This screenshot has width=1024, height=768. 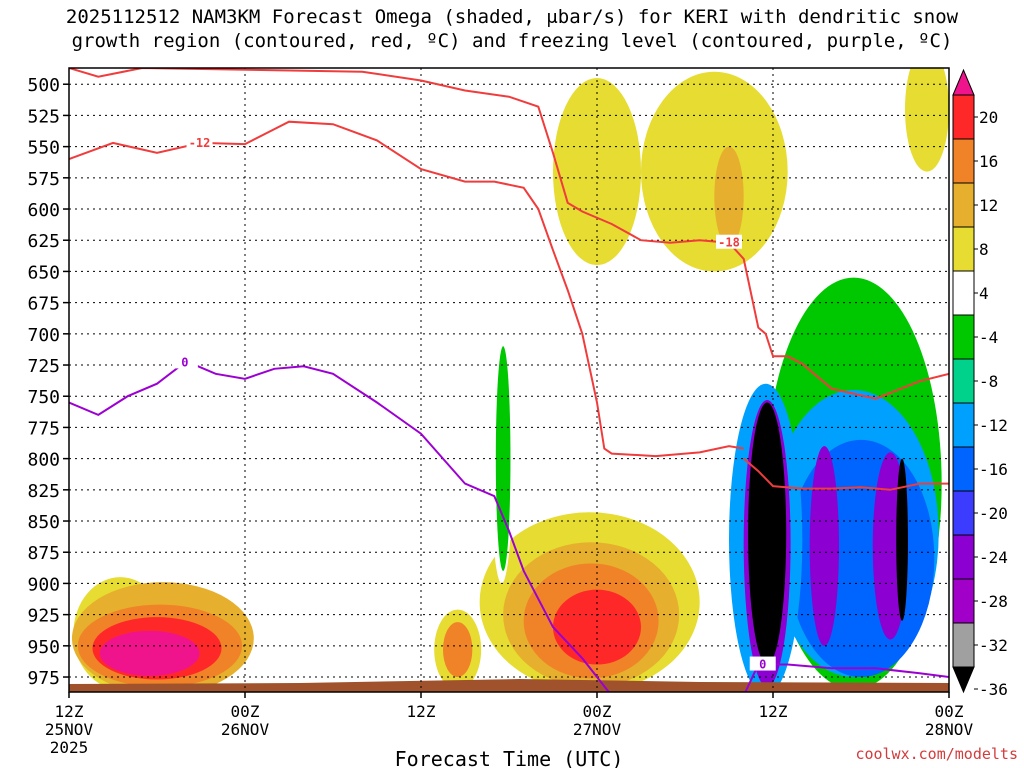 What do you see at coordinates (936, 754) in the screenshot?
I see `source-credit: coolwx.com/modelts` at bounding box center [936, 754].